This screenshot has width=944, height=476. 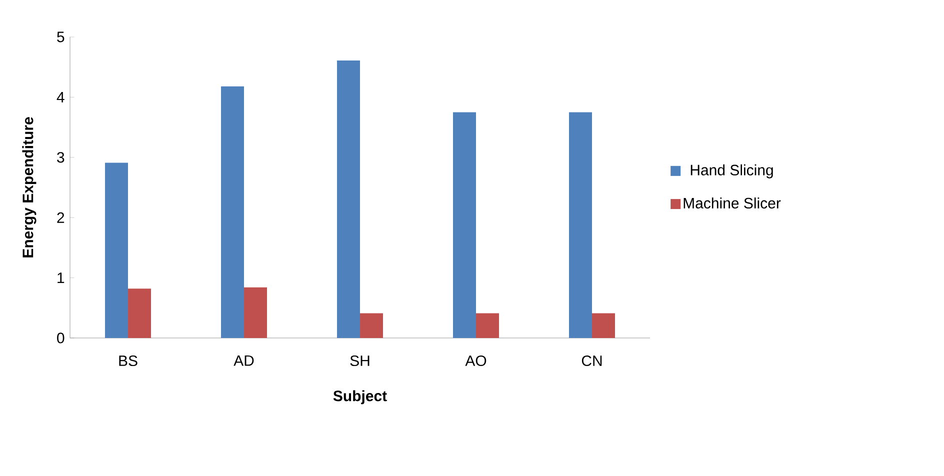 I want to click on y-tick-label: 2, so click(x=60, y=217).